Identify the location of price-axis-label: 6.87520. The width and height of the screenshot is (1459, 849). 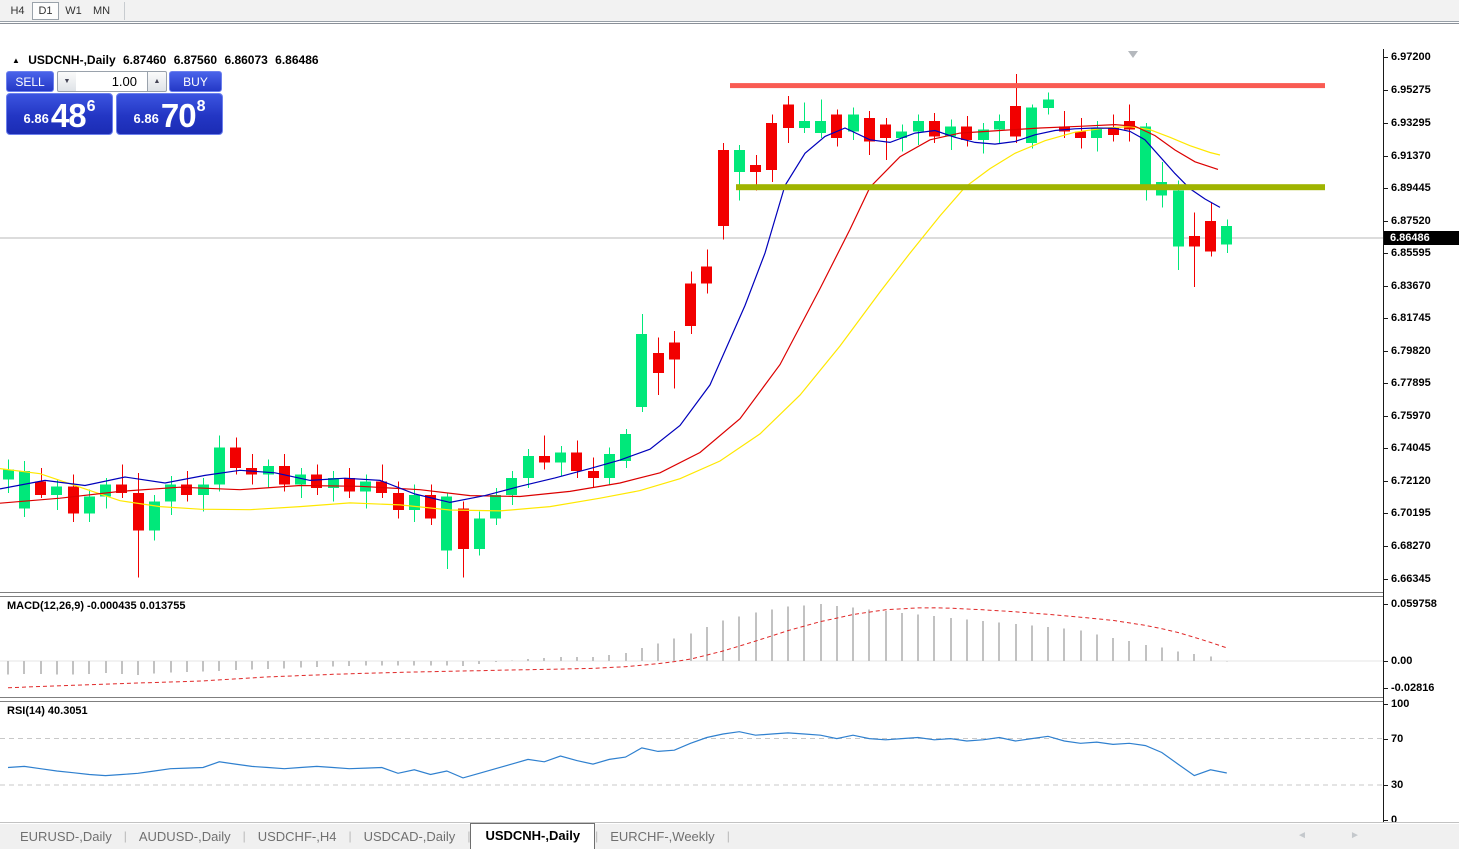
(1411, 220).